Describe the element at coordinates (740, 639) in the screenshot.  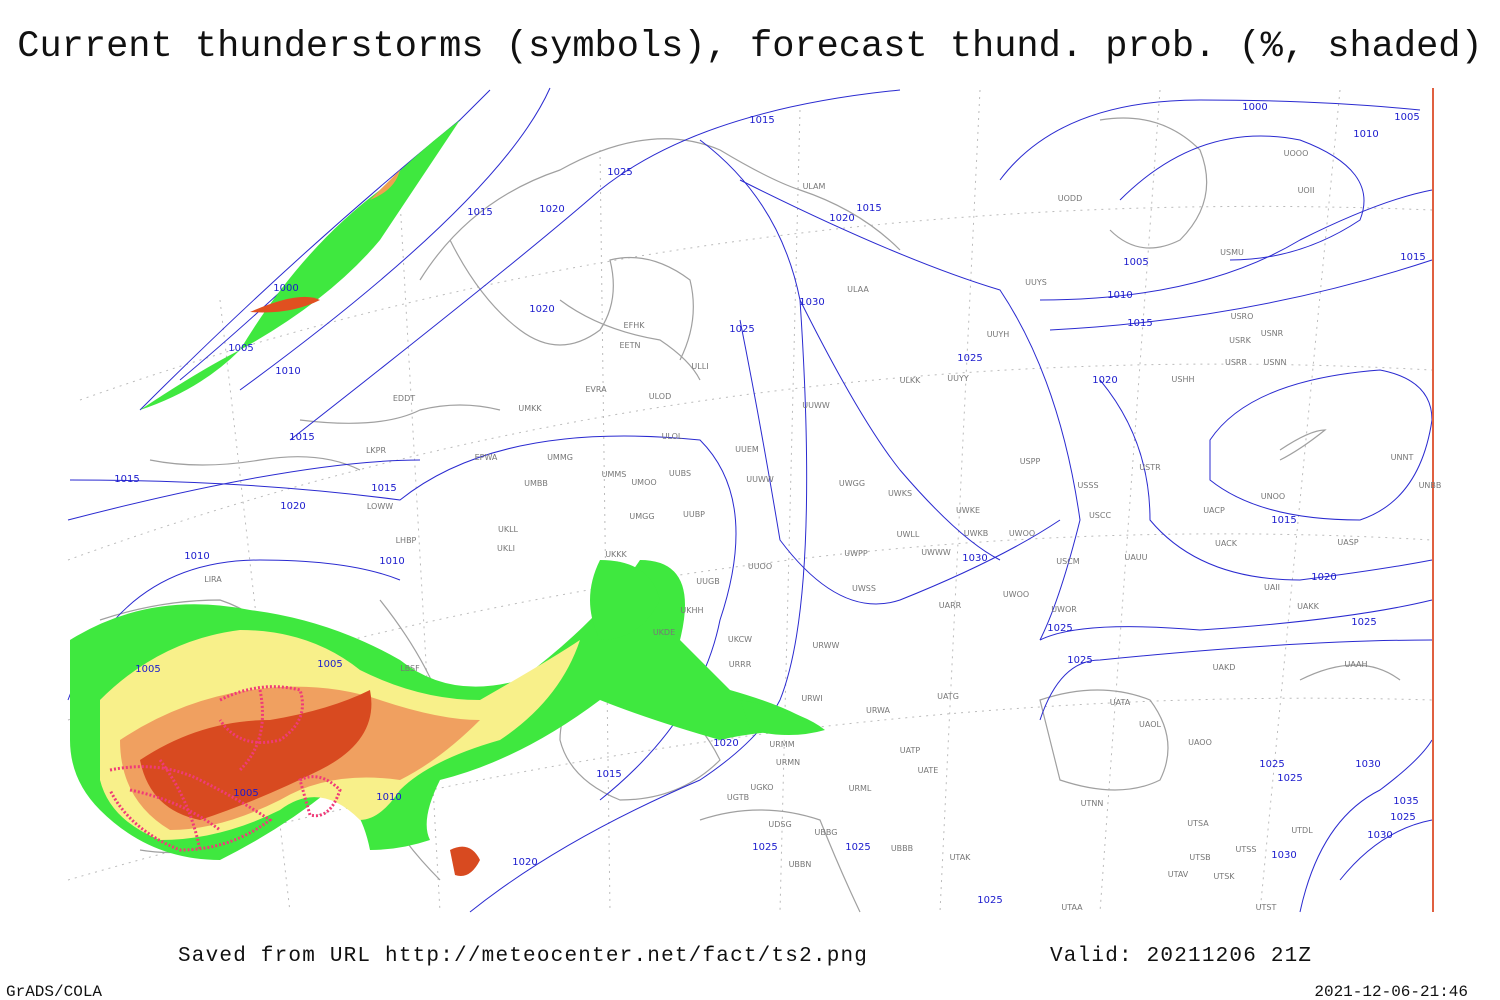
I see `station-label: UKCW` at that location.